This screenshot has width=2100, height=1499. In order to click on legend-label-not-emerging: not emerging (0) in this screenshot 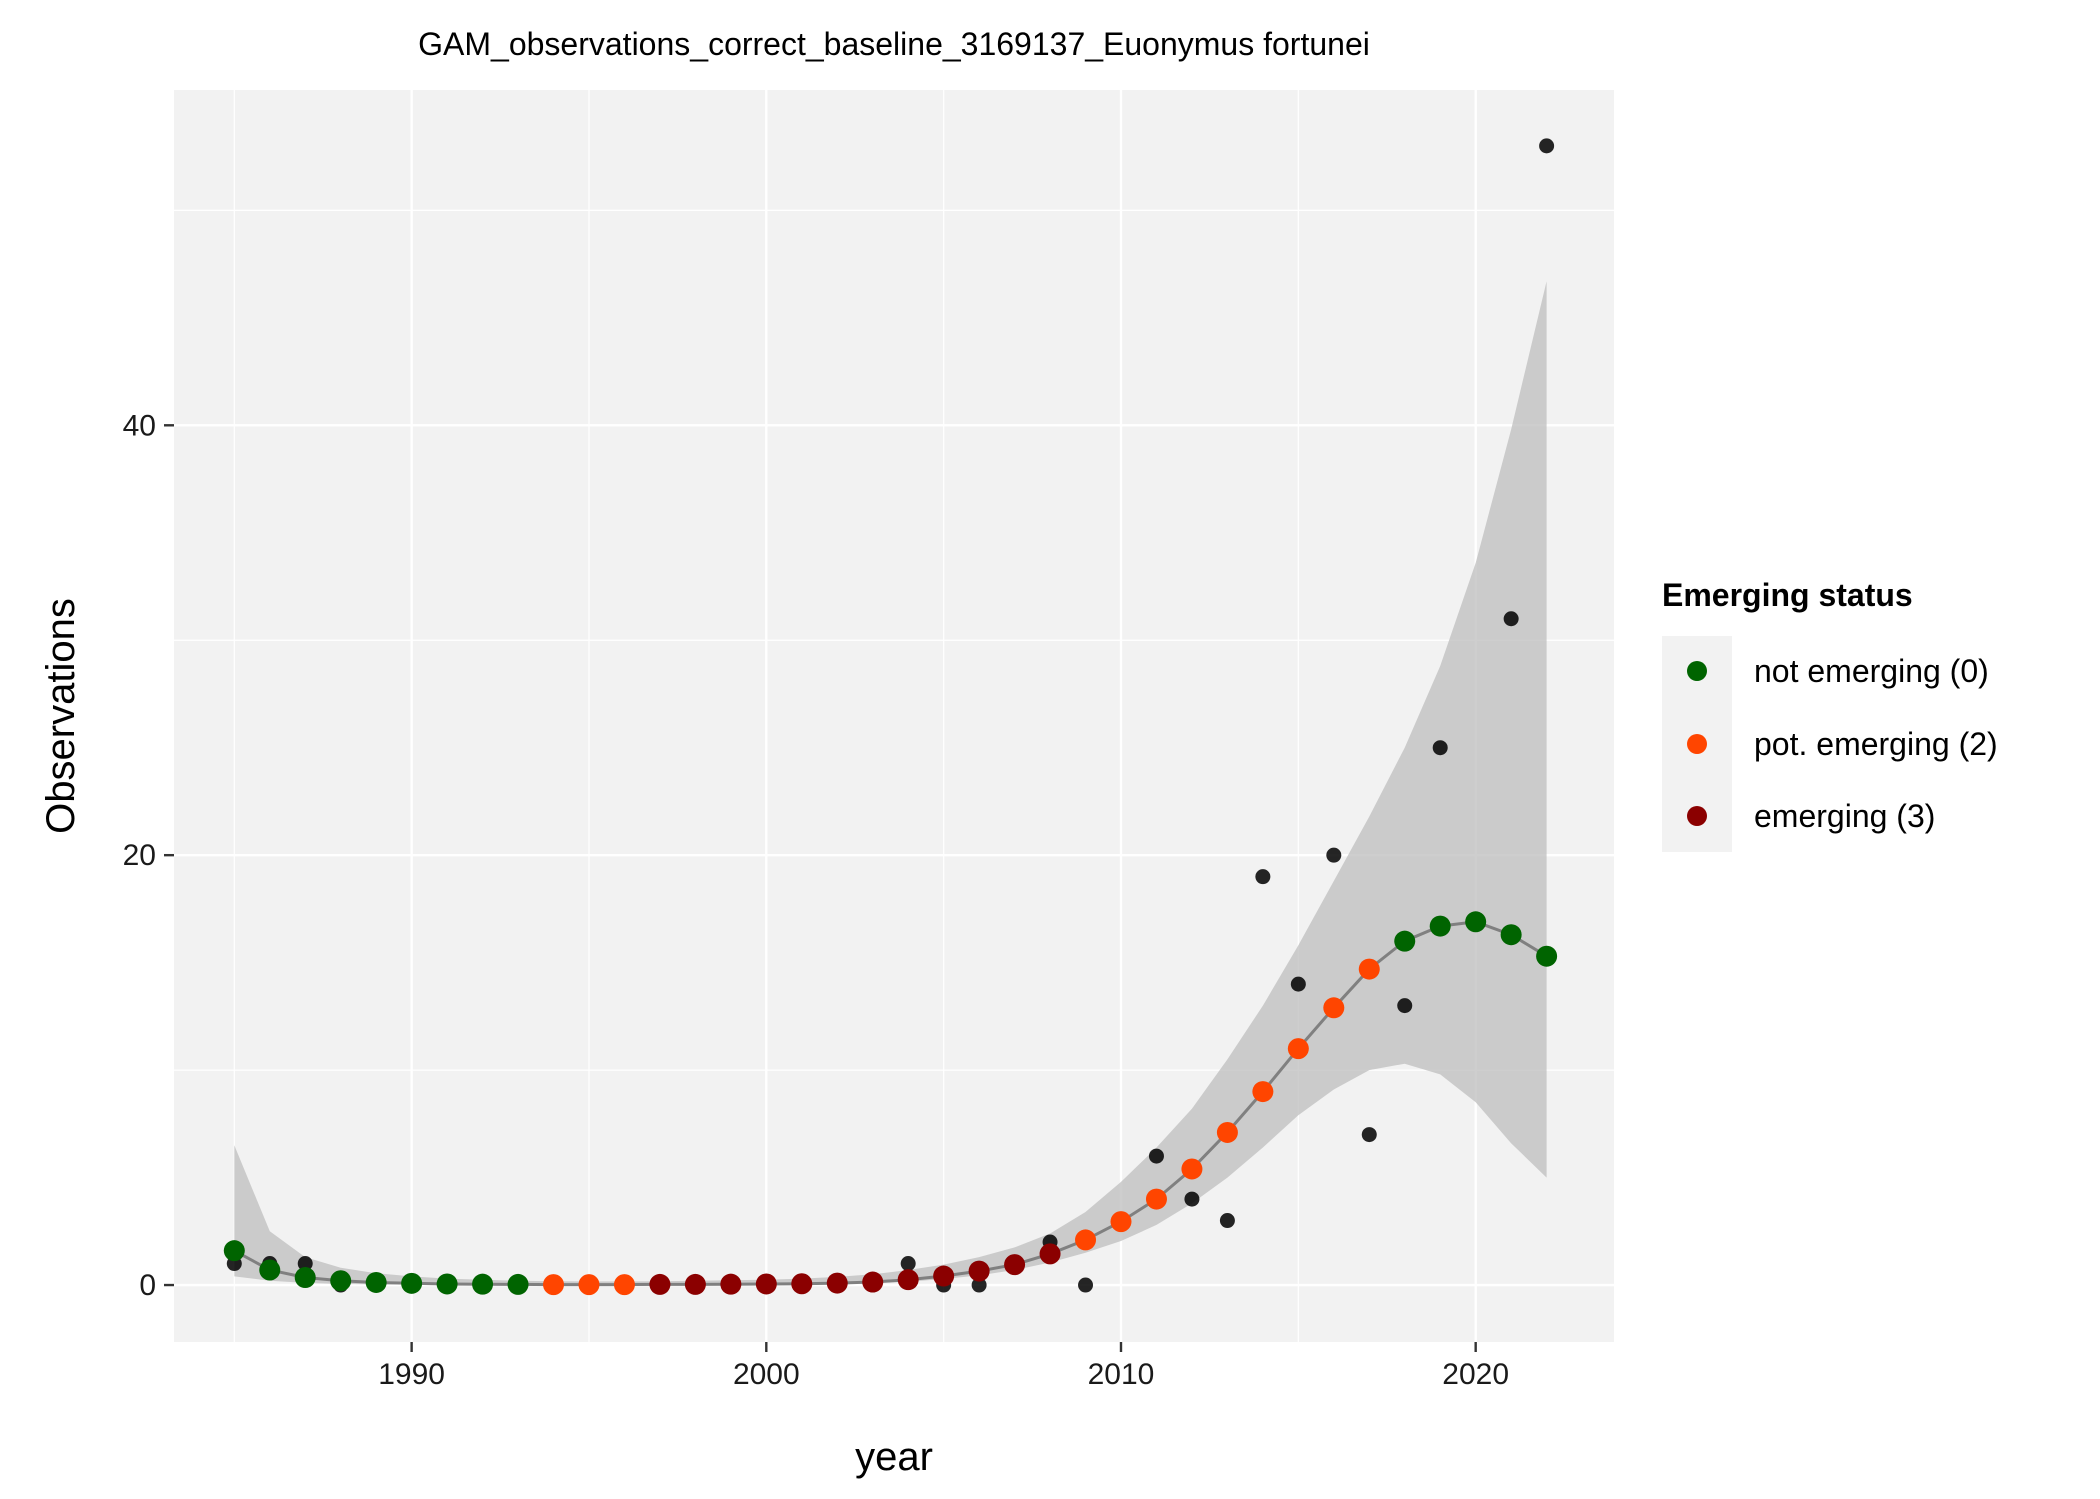, I will do `click(1871, 671)`.